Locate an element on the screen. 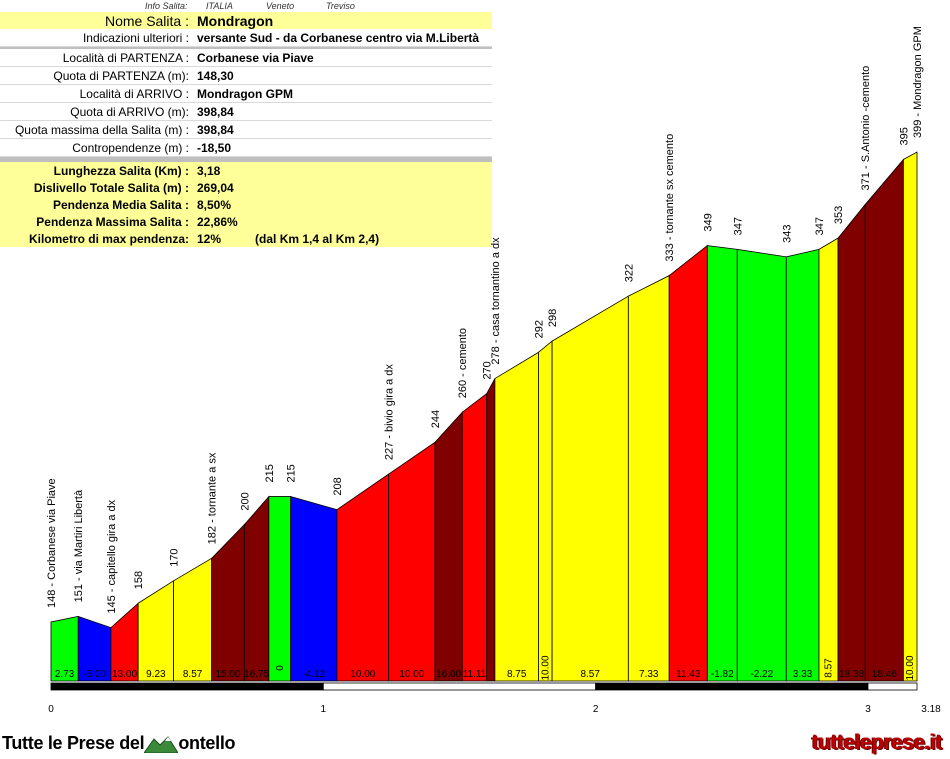 The width and height of the screenshot is (950, 759). segment-grade-label: -4.12 is located at coordinates (313, 674).